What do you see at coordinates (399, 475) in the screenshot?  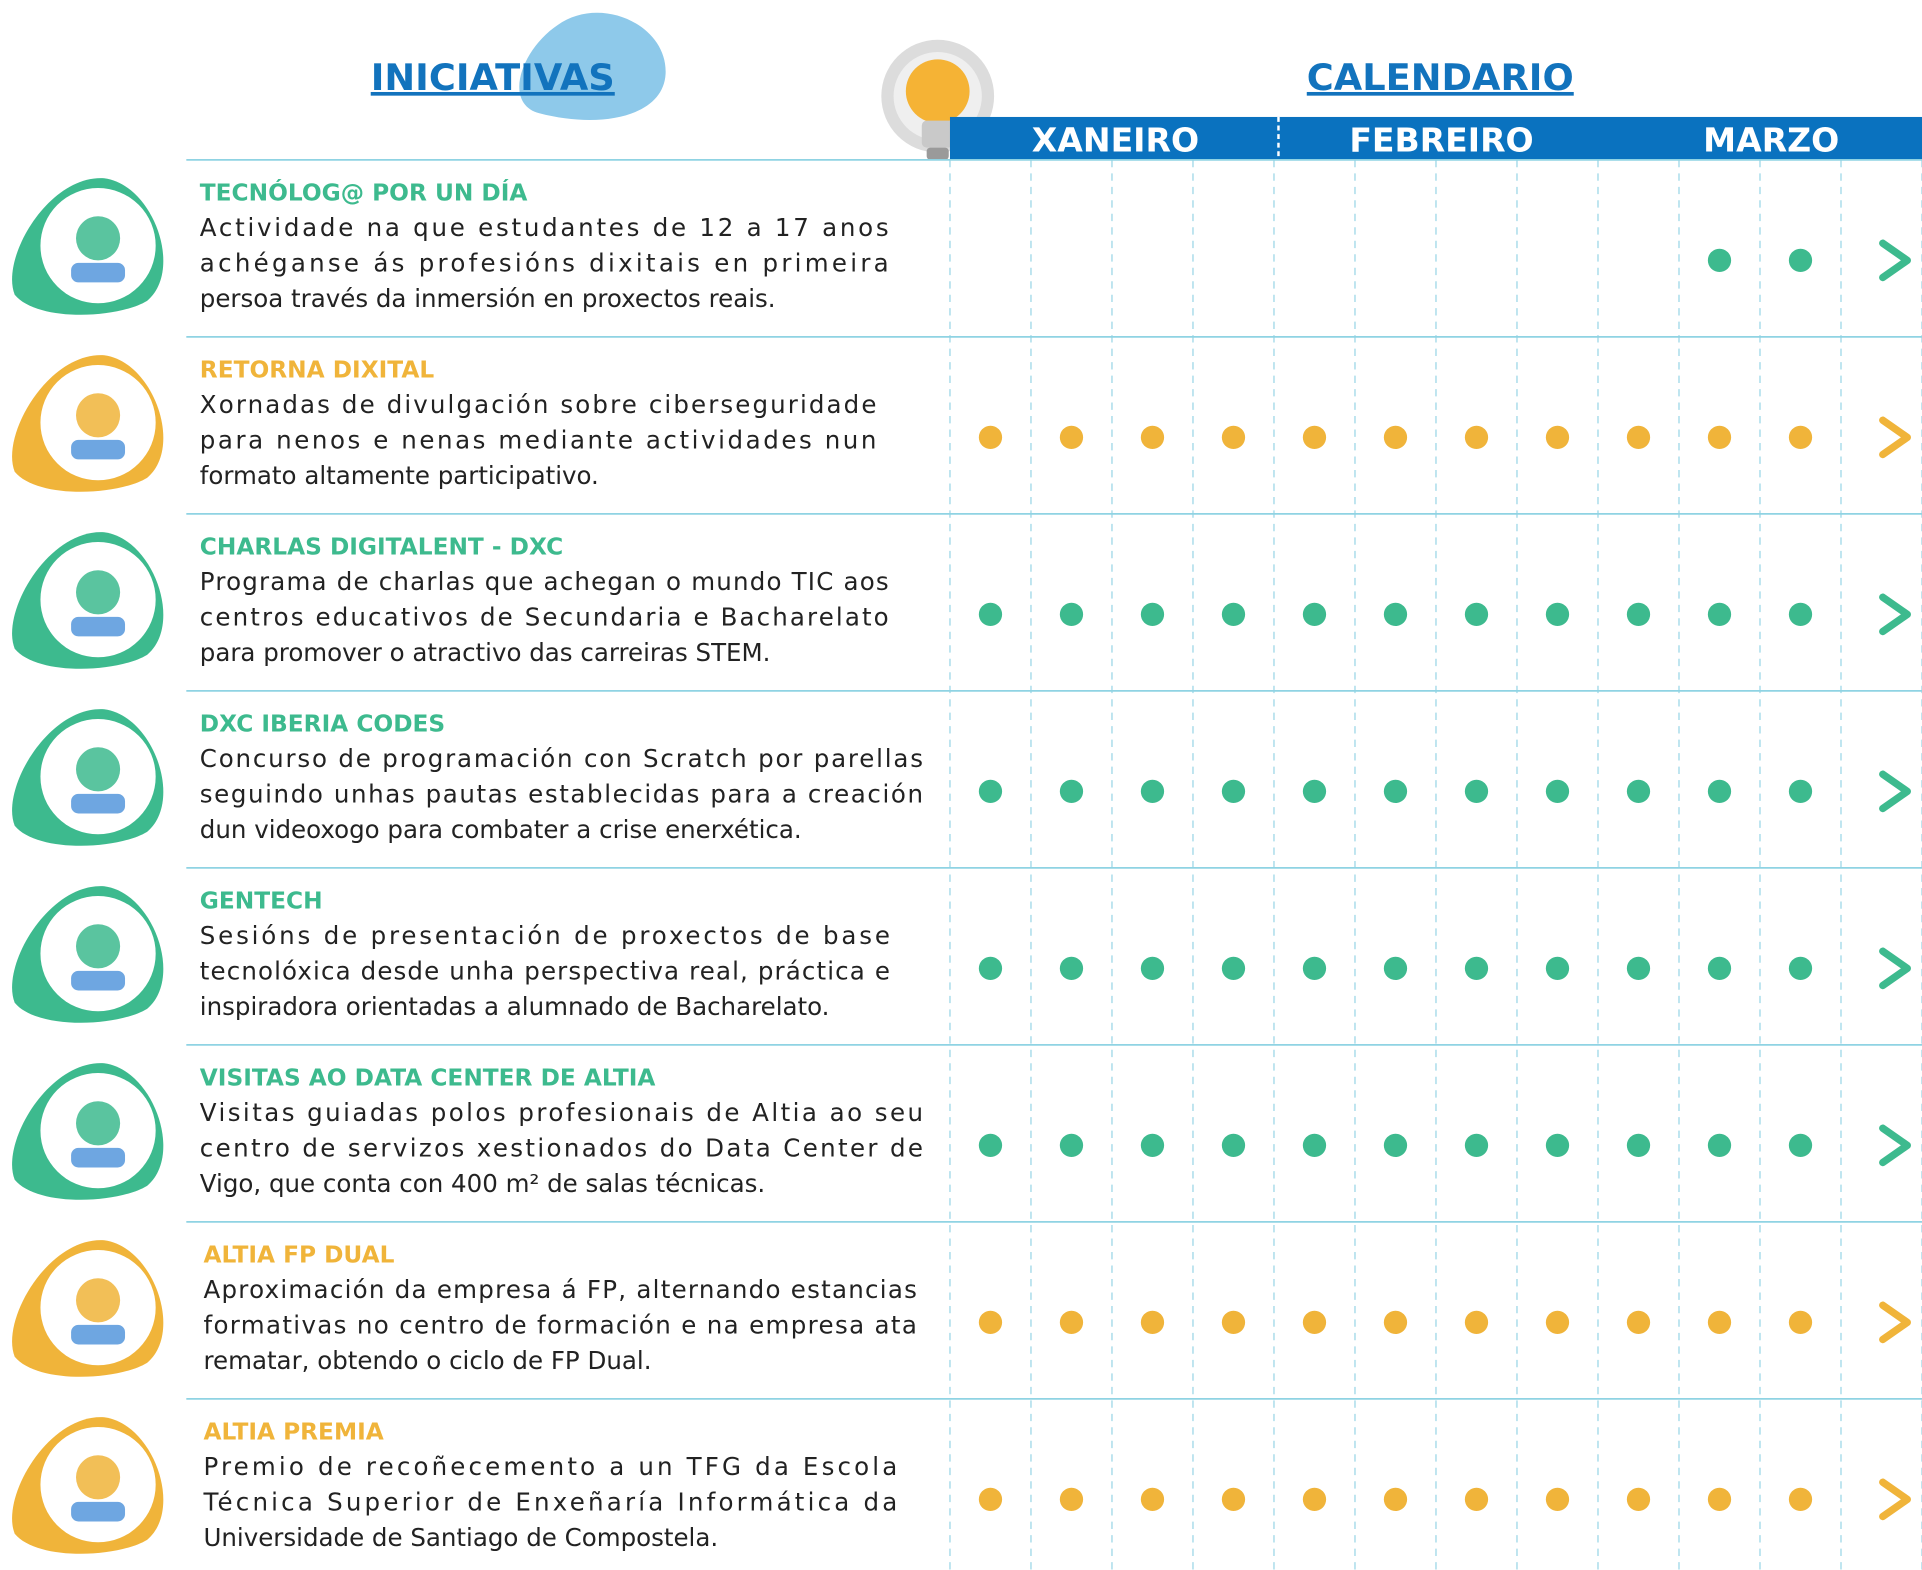 I see `row-description: formato altamente participativo.` at bounding box center [399, 475].